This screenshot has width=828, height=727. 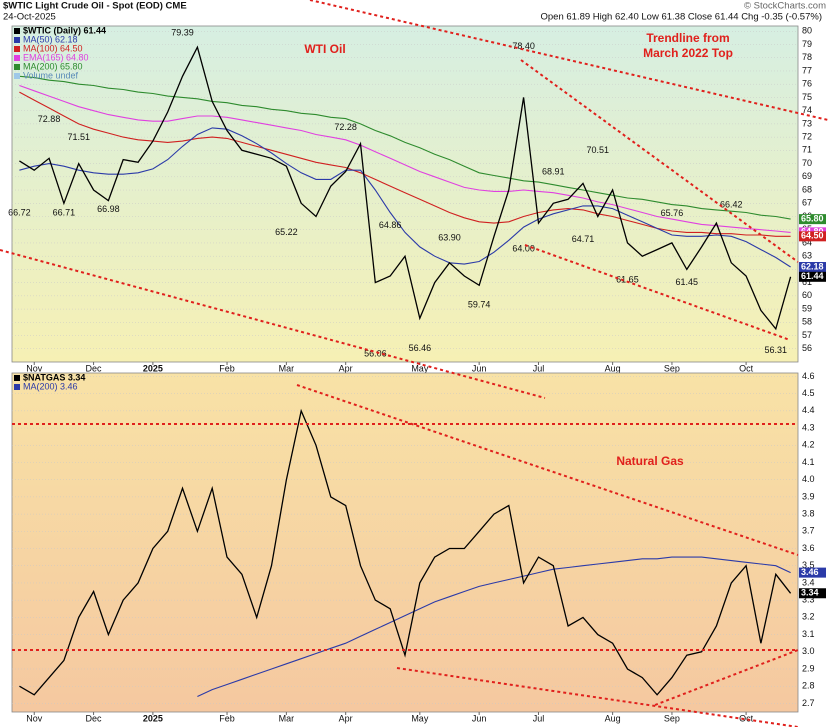 What do you see at coordinates (731, 204) in the screenshot?
I see `price-label: 66.42` at bounding box center [731, 204].